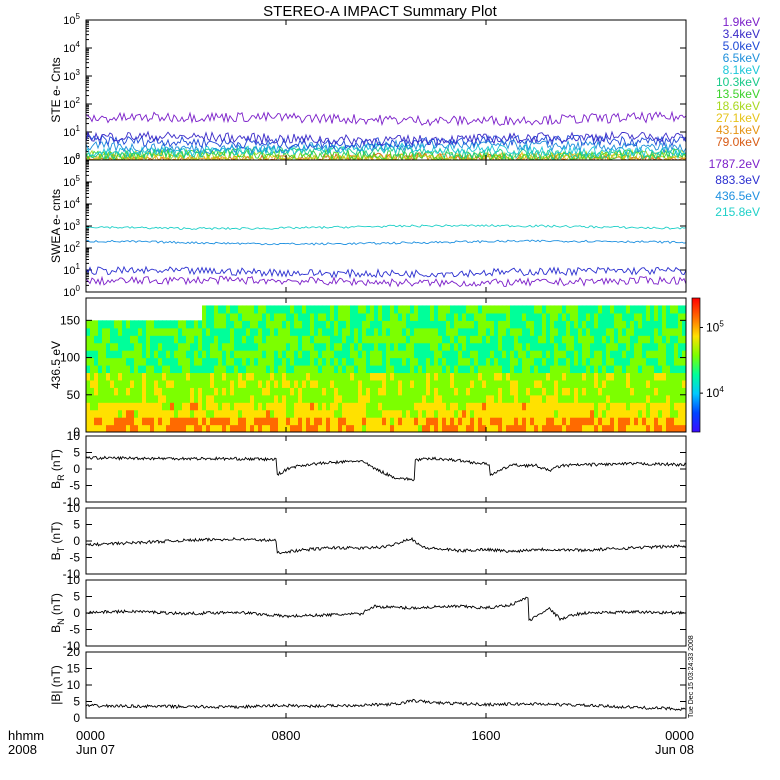 This screenshot has height=780, width=780. Describe the element at coordinates (74, 652) in the screenshot. I see `y-tick-label: 20` at that location.